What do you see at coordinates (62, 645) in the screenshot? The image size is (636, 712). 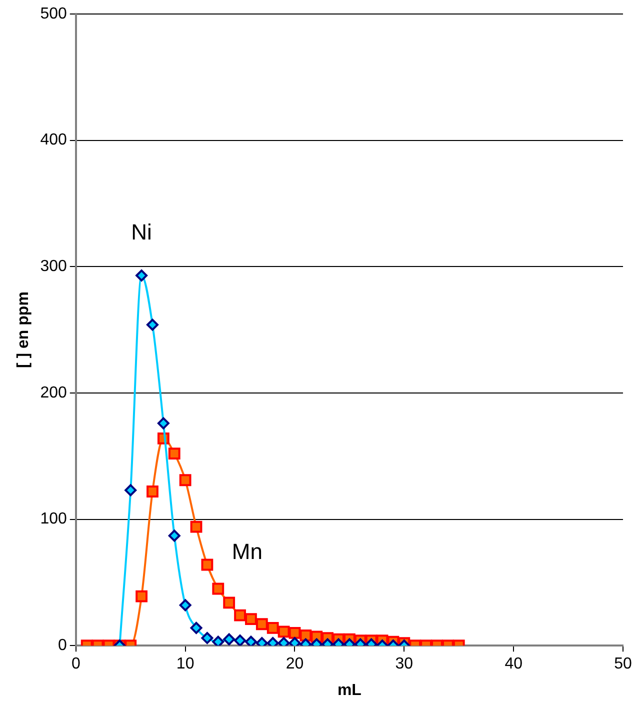 I see `y-tick-label: 0` at bounding box center [62, 645].